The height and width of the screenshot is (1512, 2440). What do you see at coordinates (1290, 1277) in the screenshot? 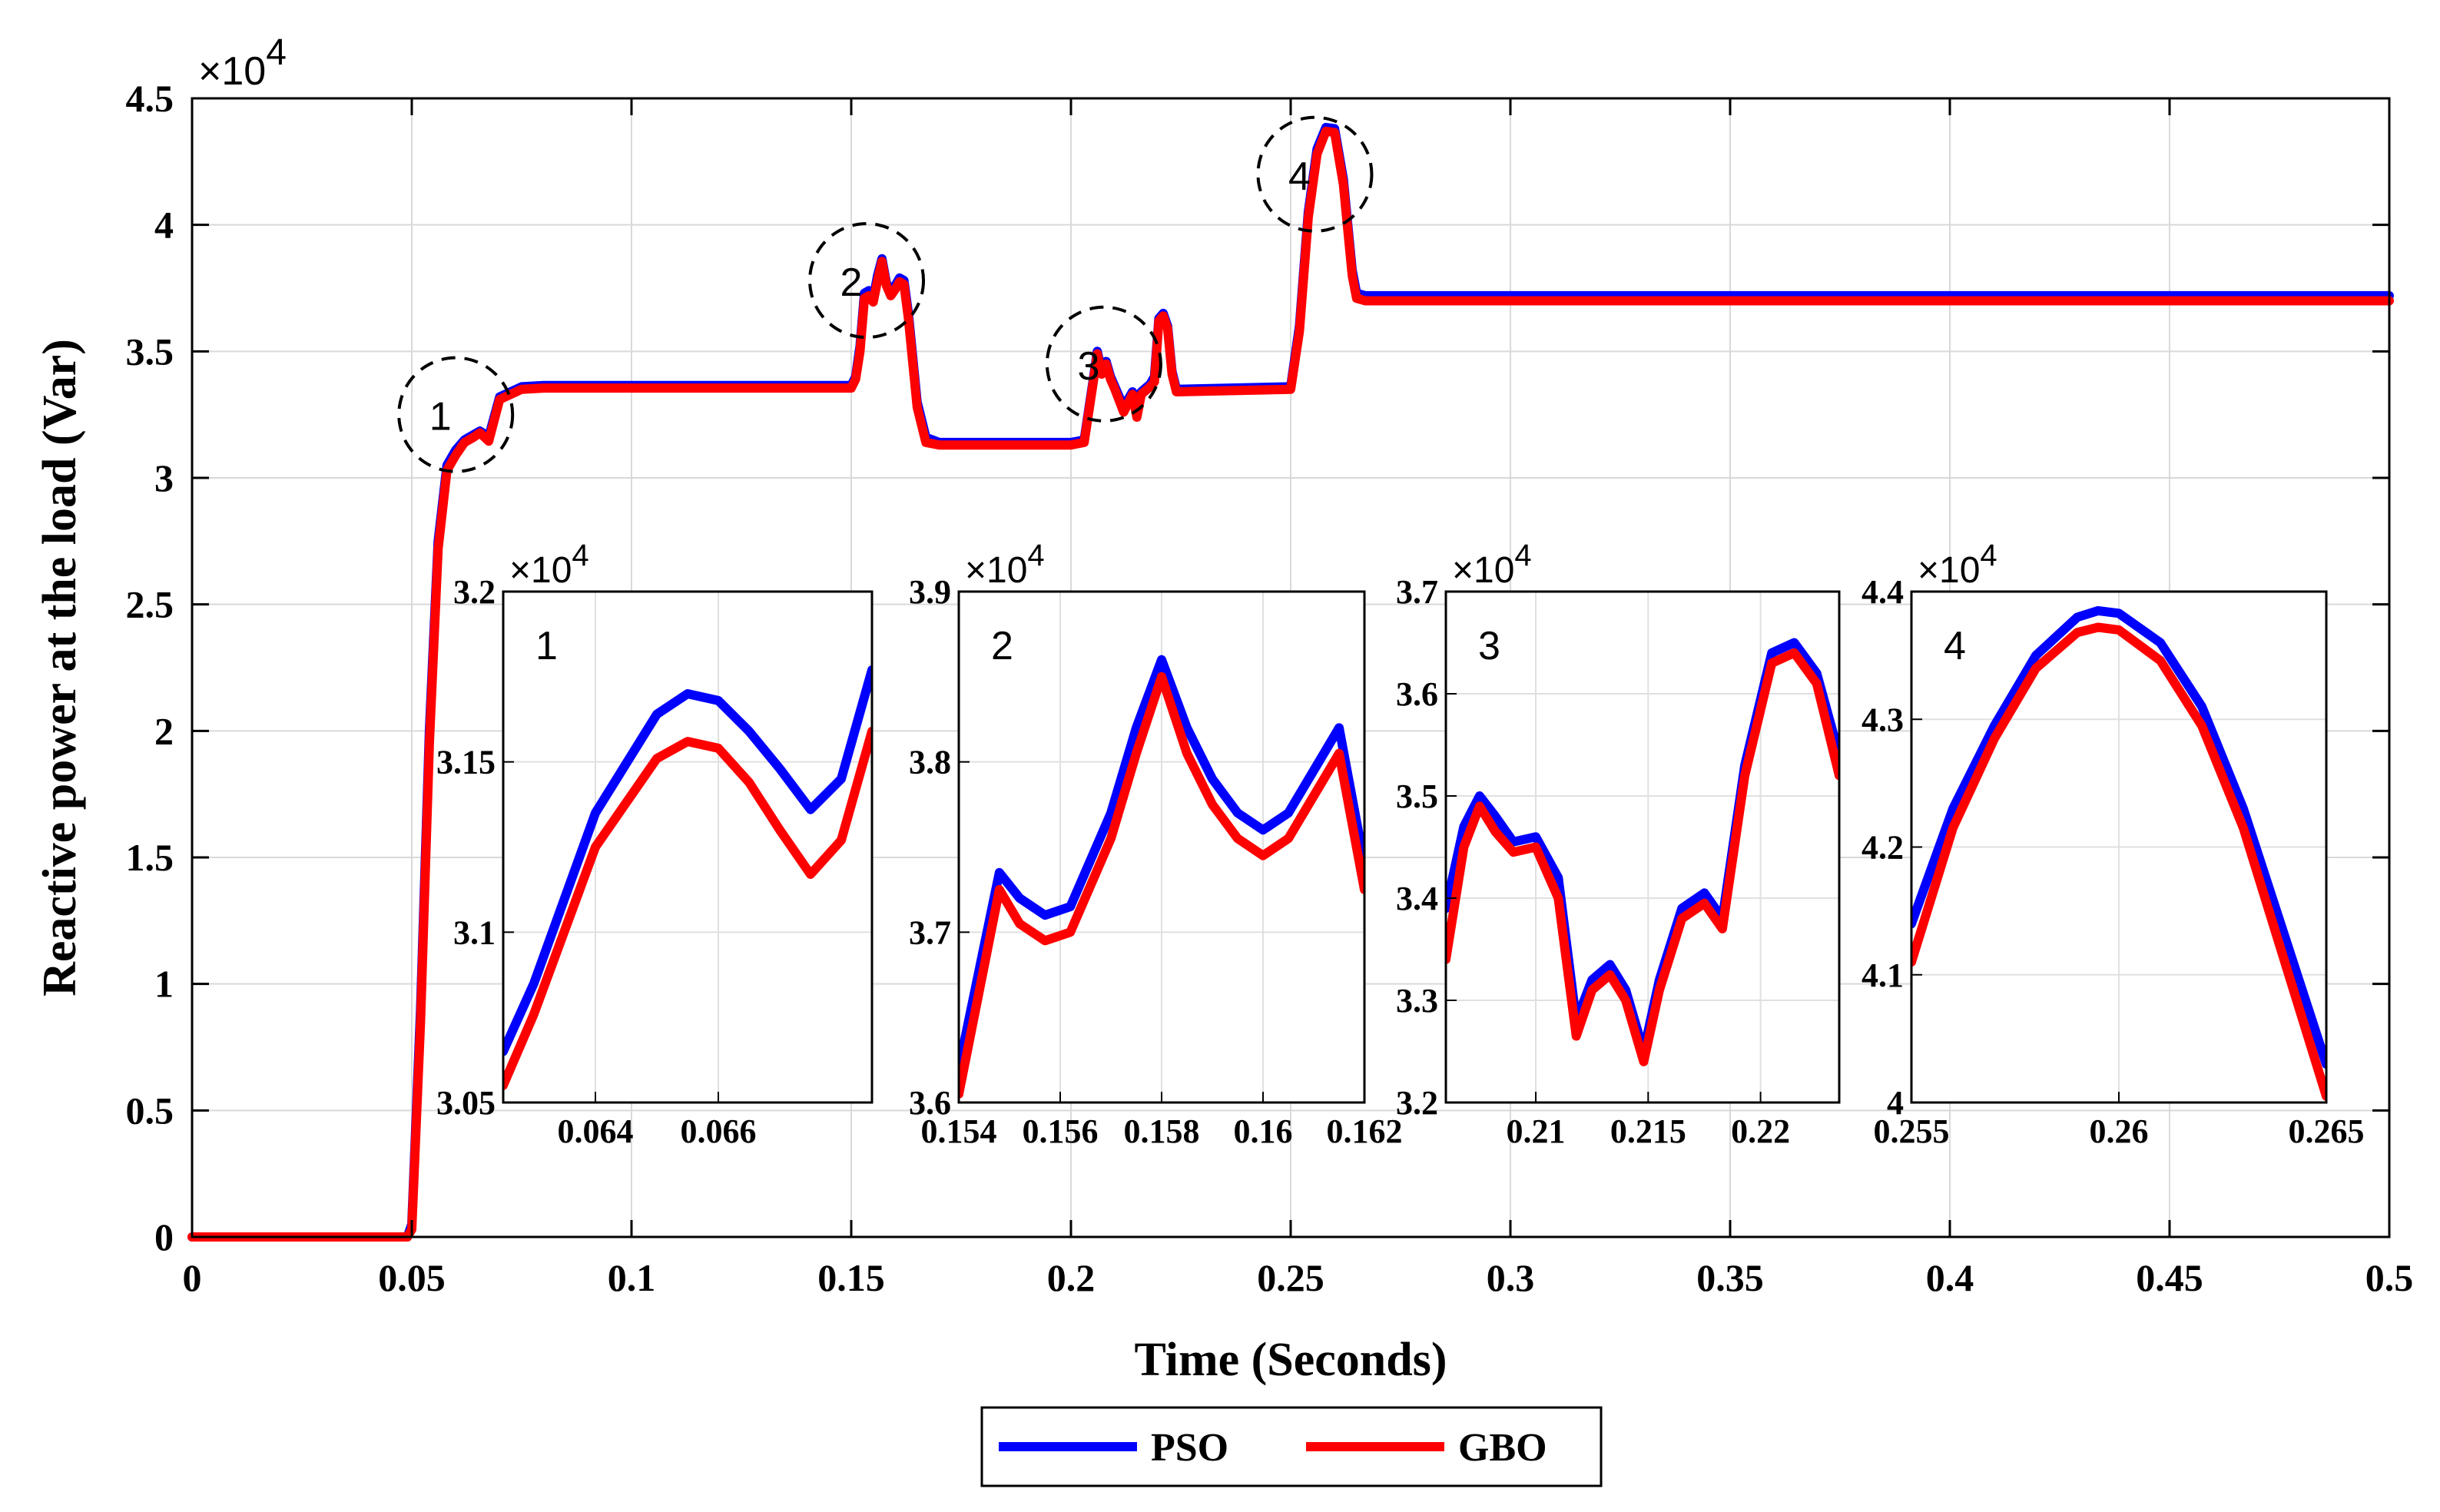
I see `x-tick-label: 0.25` at bounding box center [1290, 1277].